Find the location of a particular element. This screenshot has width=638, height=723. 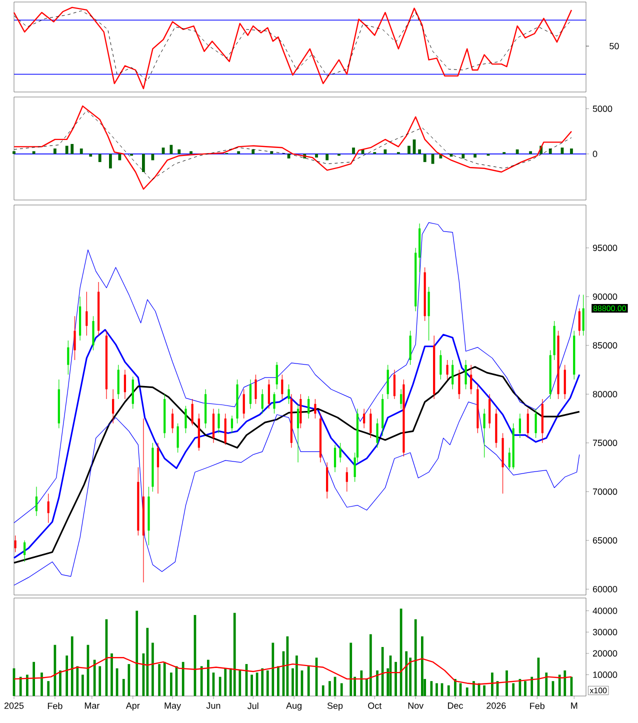

y-tick-label: 90000 is located at coordinates (605, 296).